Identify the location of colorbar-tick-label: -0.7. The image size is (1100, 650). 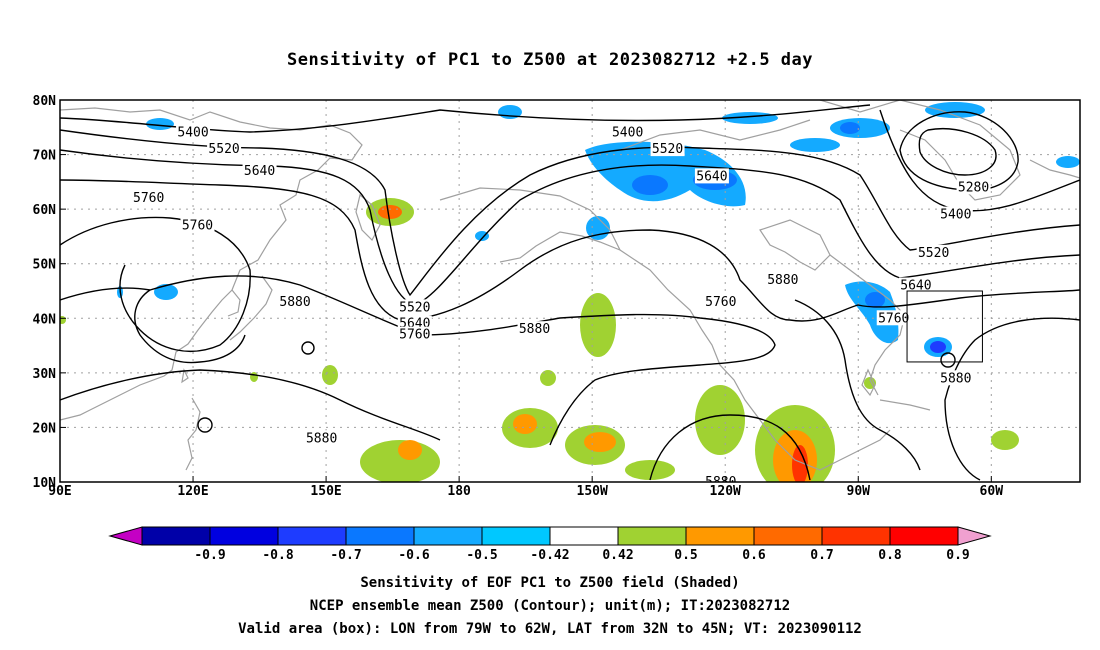
(345, 555).